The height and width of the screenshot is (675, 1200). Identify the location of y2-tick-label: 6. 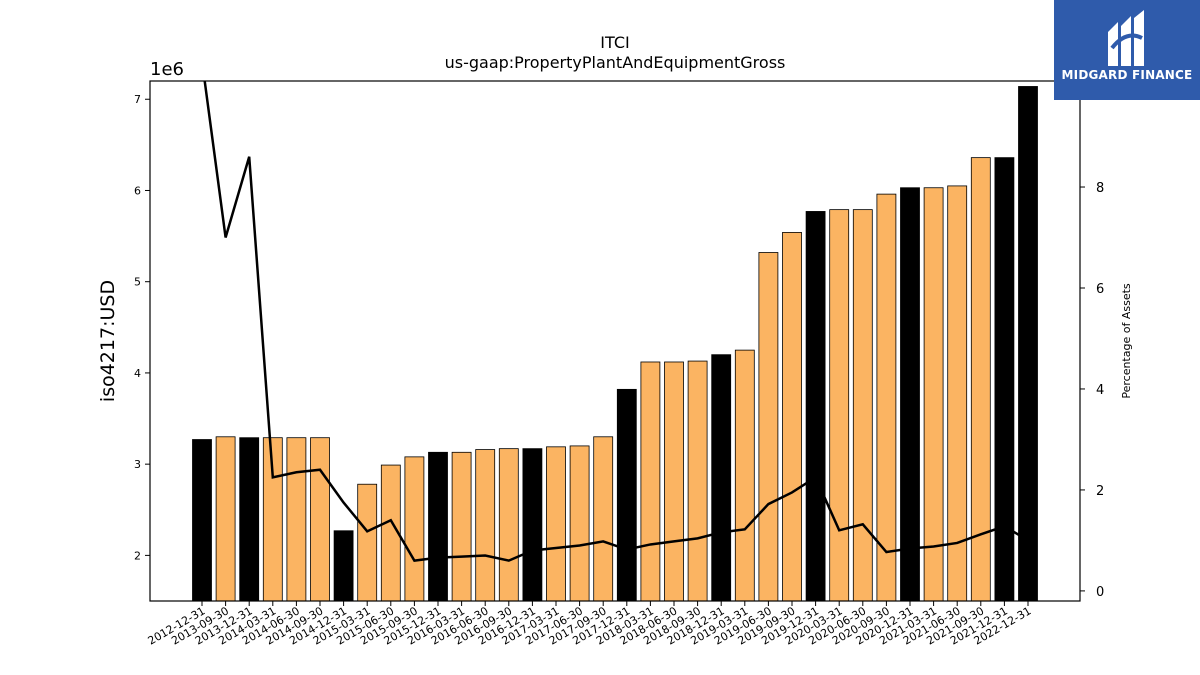
(1100, 289).